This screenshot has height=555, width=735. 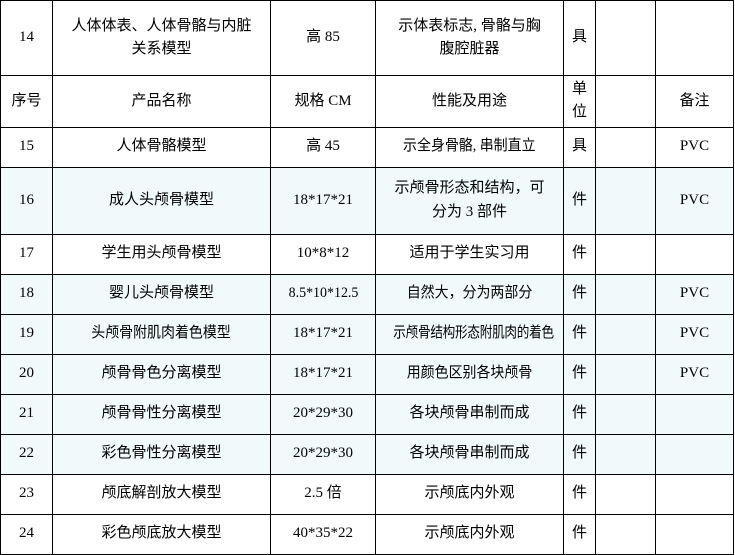 What do you see at coordinates (26, 200) in the screenshot?
I see `cell-seq: 16` at bounding box center [26, 200].